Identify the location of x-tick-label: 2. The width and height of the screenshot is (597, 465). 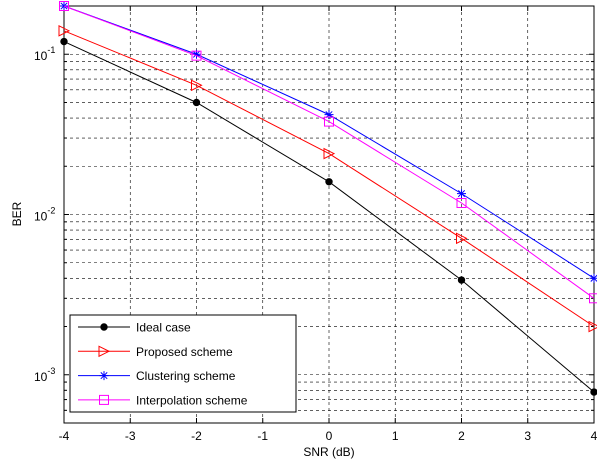
(461, 436).